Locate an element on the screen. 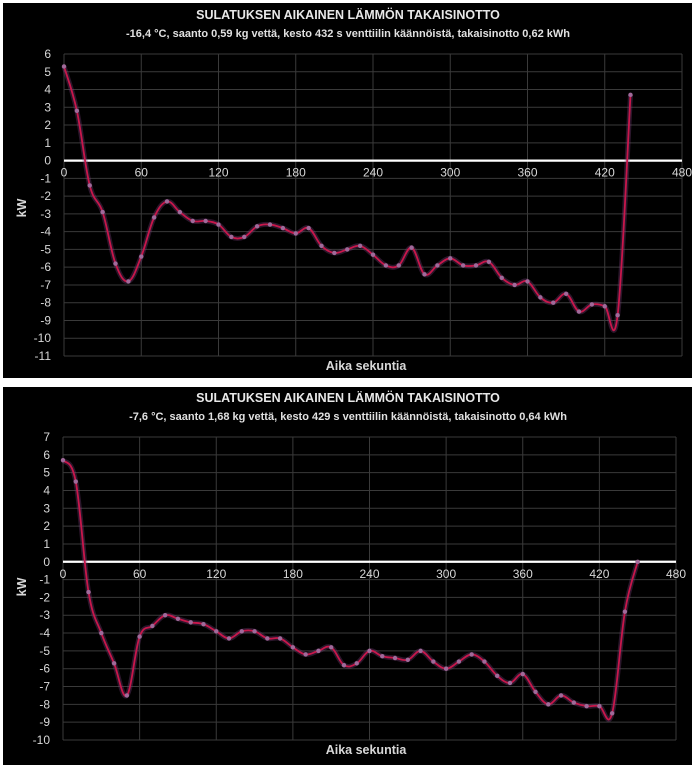 Image resolution: width=696 pixels, height=768 pixels. y-tick-label: -9 is located at coordinates (45, 320).